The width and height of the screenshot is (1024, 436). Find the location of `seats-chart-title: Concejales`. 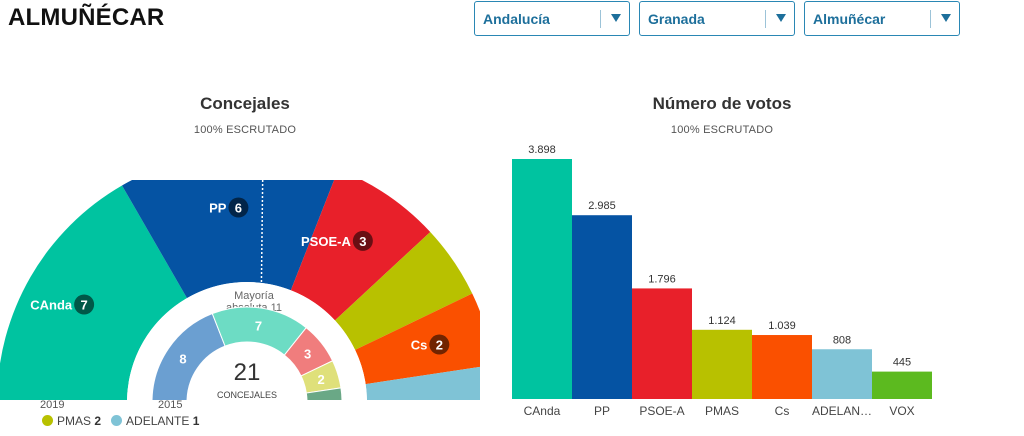

seats-chart-title: Concejales is located at coordinates (245, 103).